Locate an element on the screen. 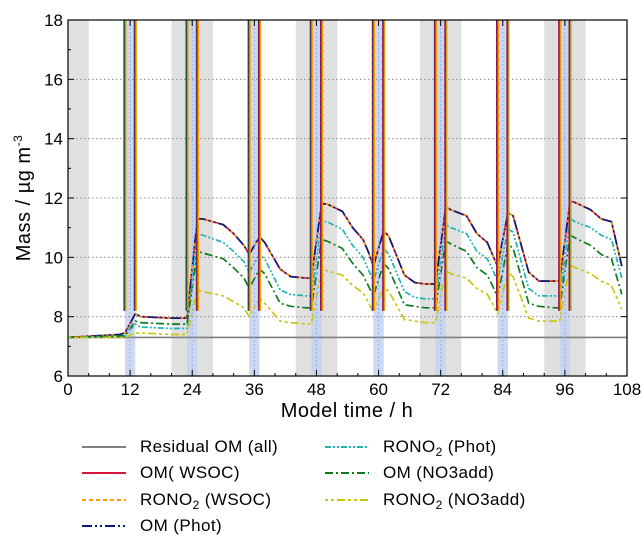 Image resolution: width=643 pixels, height=541 pixels. x-tick-label: 84 is located at coordinates (502, 389).